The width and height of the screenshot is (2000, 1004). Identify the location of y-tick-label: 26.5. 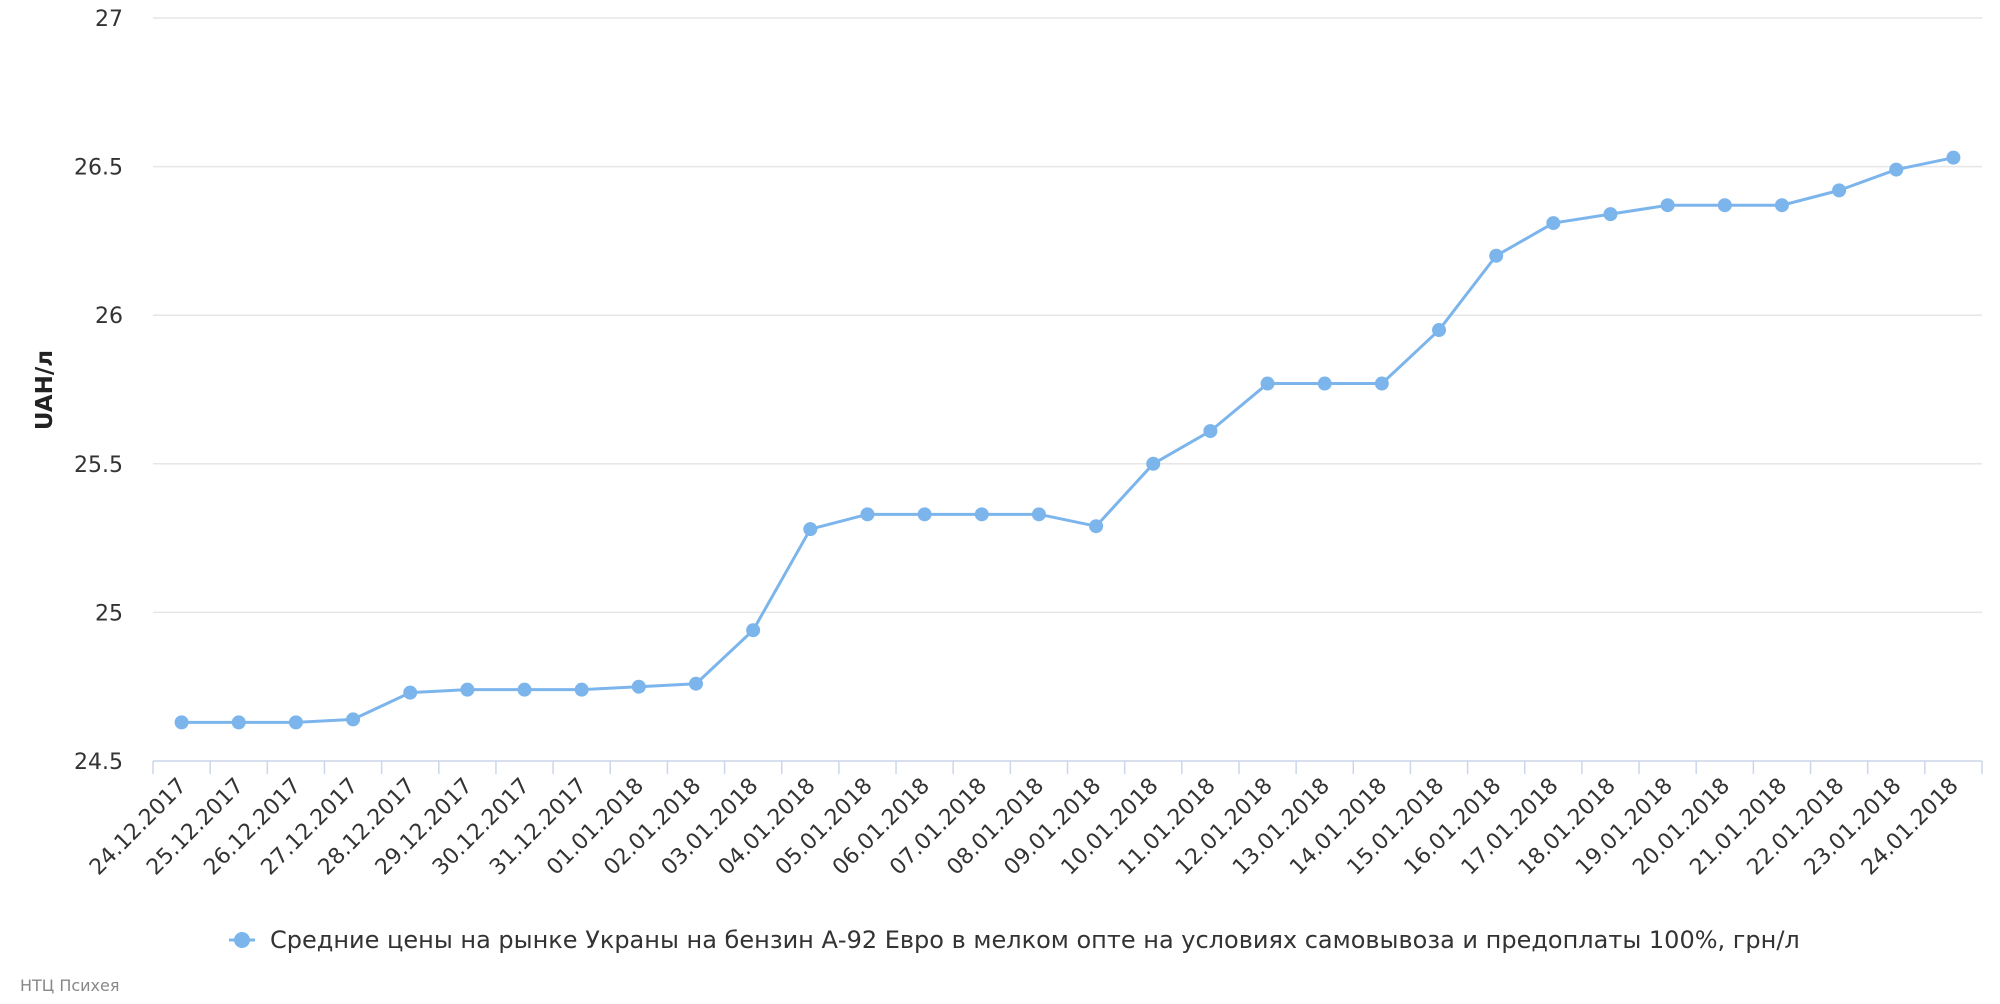
(98, 168).